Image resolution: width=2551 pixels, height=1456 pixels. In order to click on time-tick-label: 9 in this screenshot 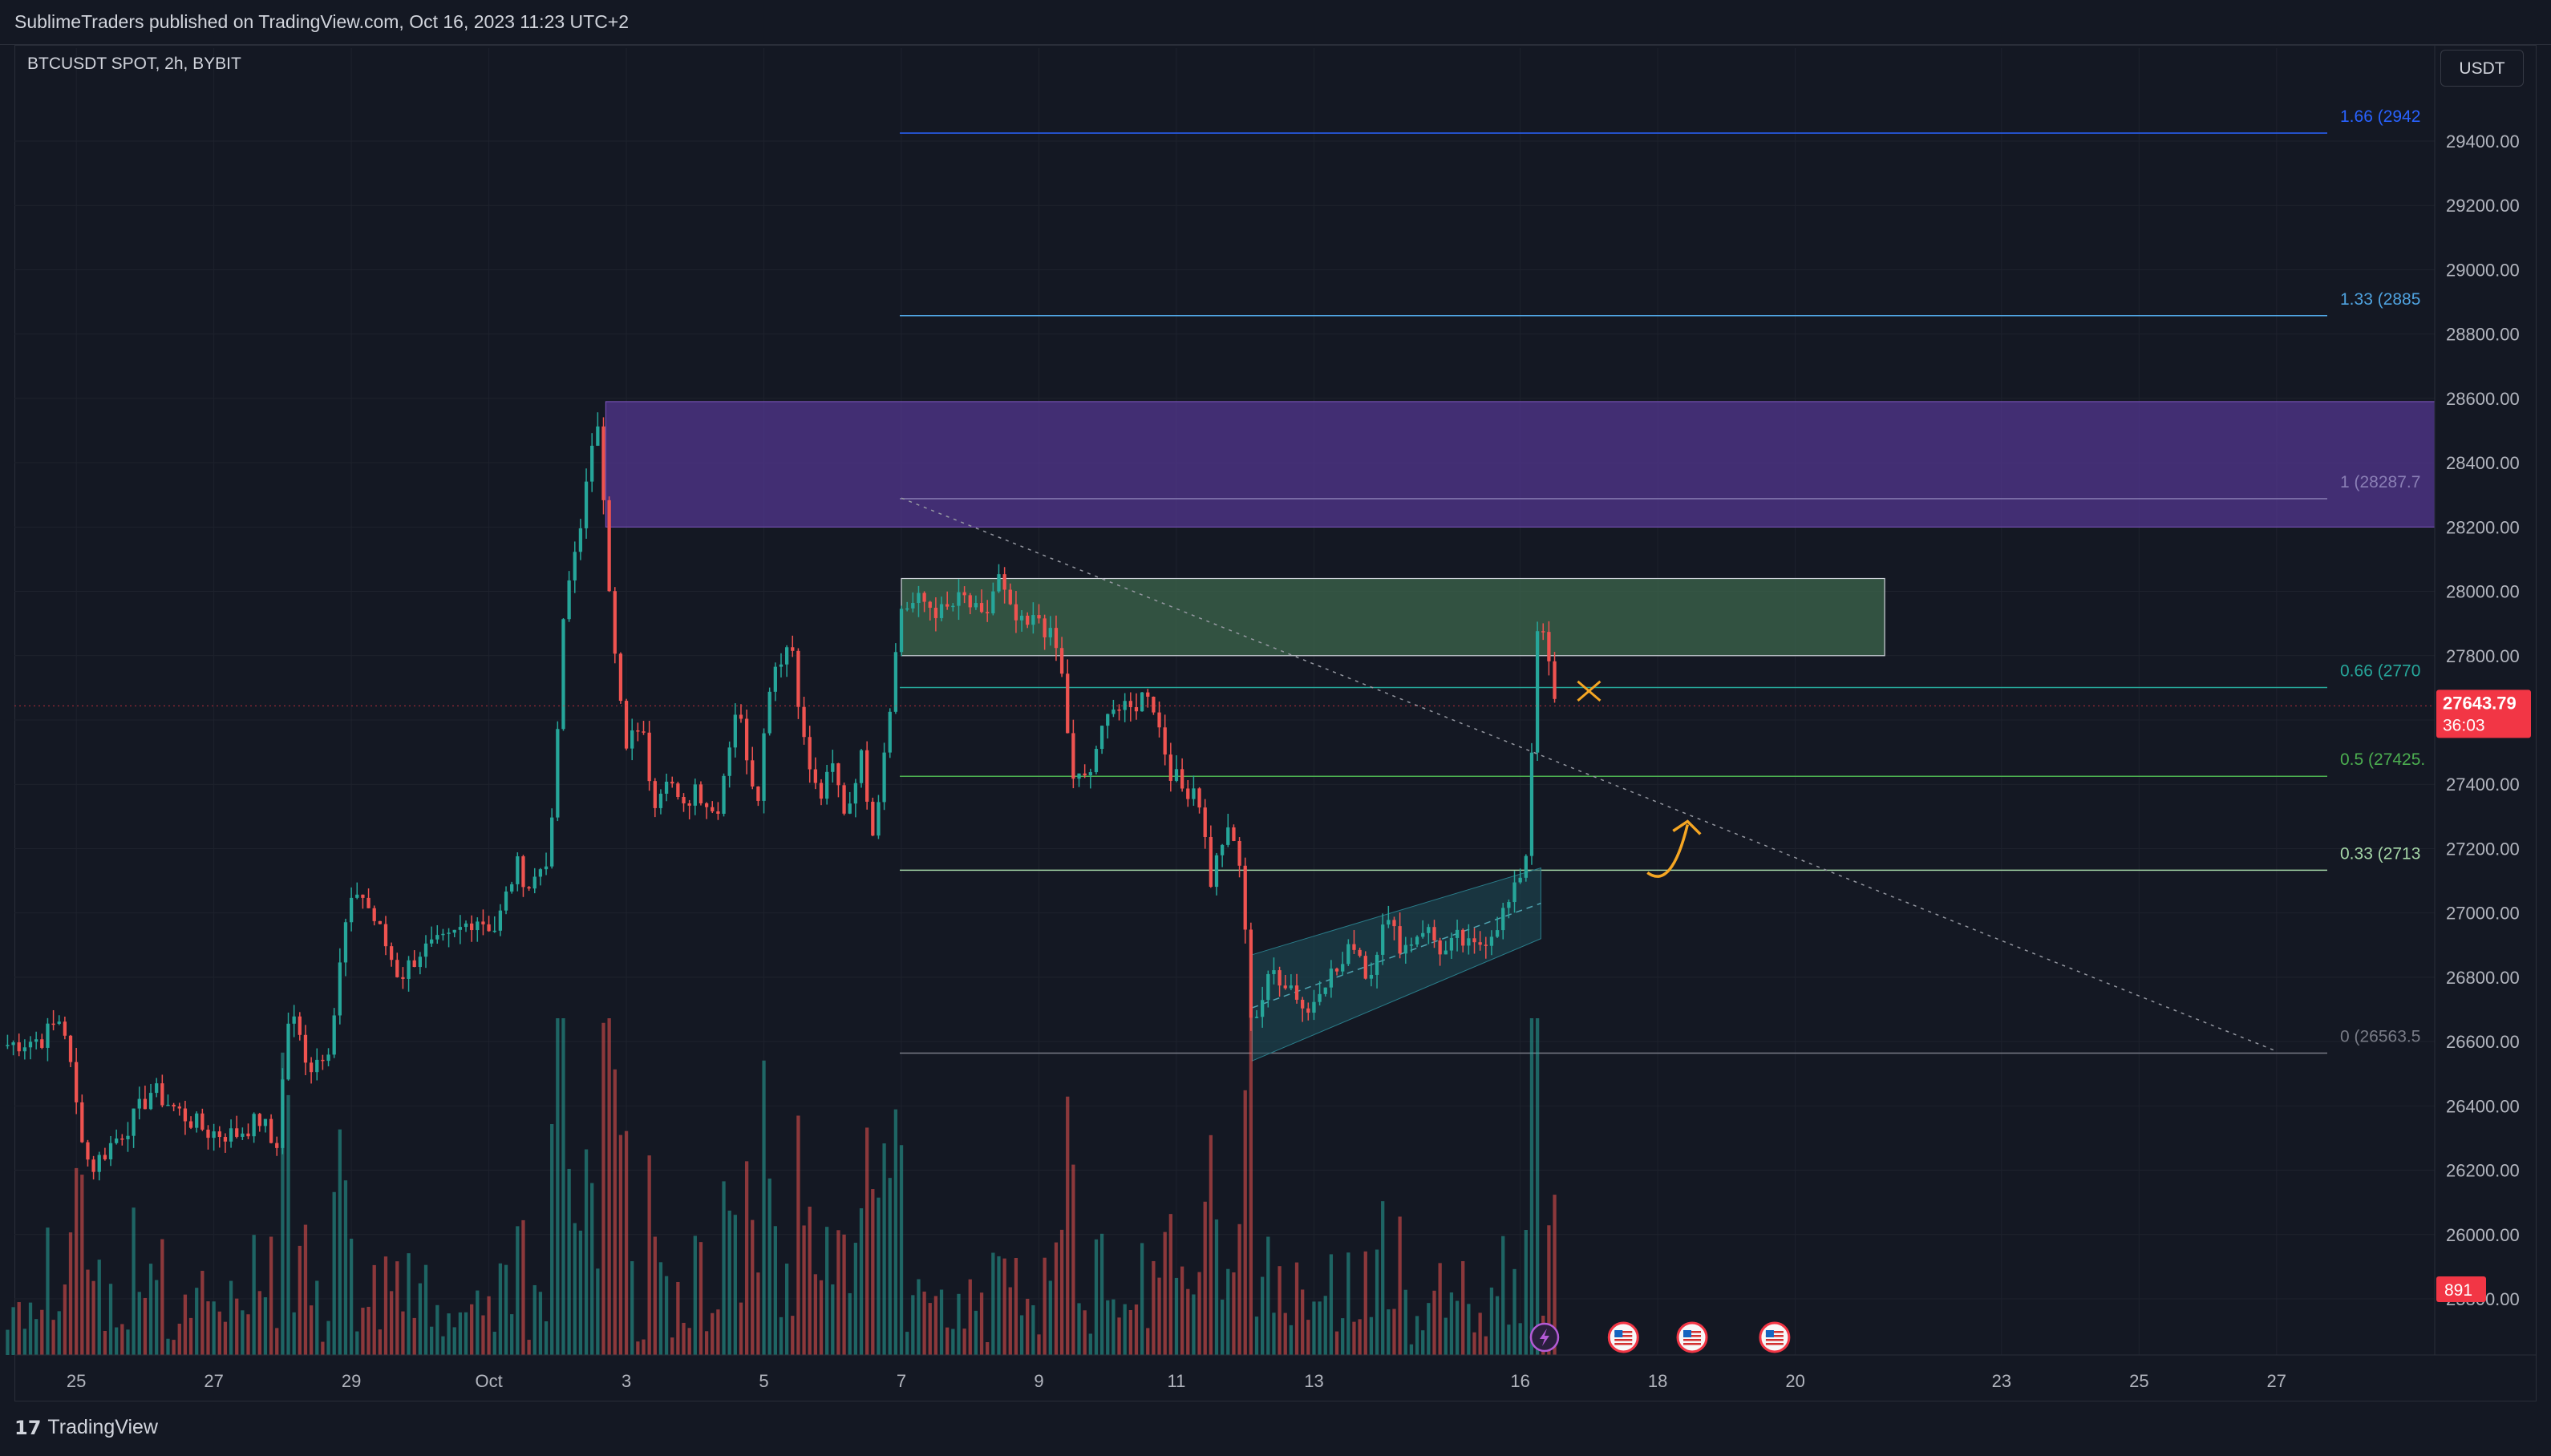, I will do `click(1038, 1381)`.